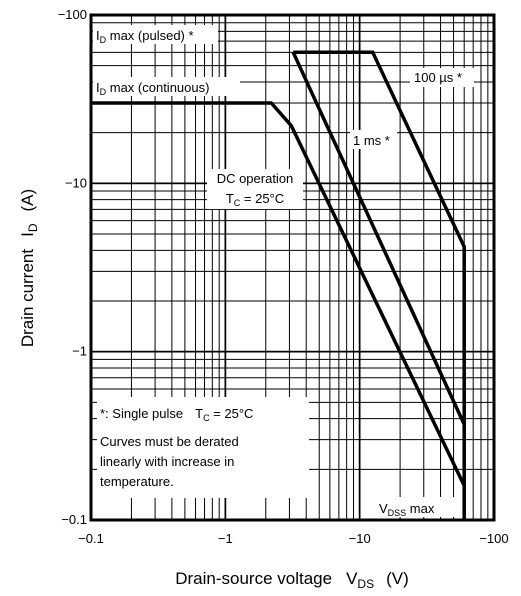 Image resolution: width=521 pixels, height=596 pixels. What do you see at coordinates (493, 538) in the screenshot?
I see `x-tick-label: −100` at bounding box center [493, 538].